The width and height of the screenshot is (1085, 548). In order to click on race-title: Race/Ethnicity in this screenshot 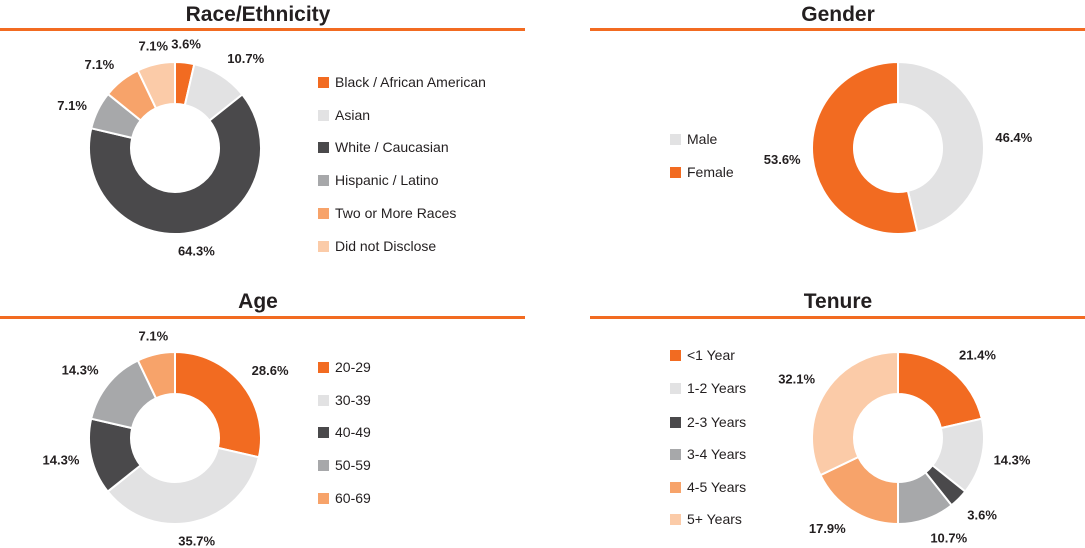, I will do `click(258, 14)`.